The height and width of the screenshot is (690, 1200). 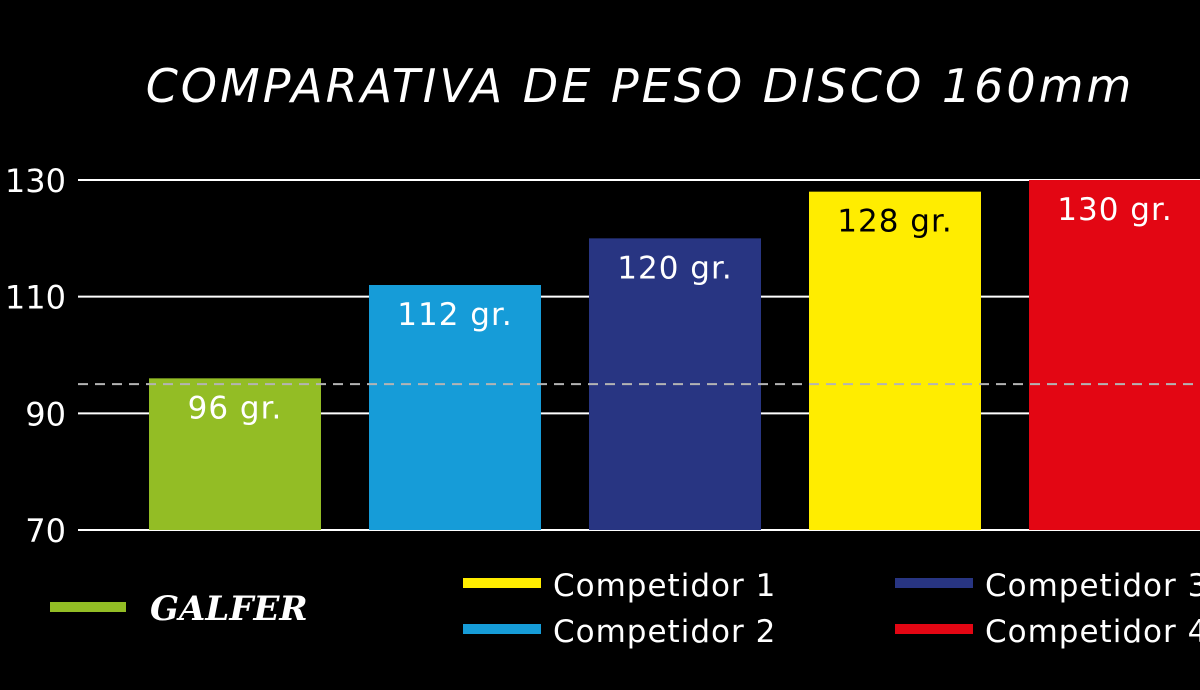 What do you see at coordinates (35, 298) in the screenshot?
I see `y-tick-label-110: 110` at bounding box center [35, 298].